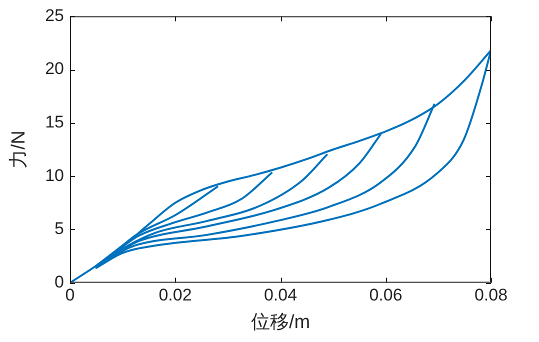  I want to click on y-axis-title: 力/N, so click(19, 149).